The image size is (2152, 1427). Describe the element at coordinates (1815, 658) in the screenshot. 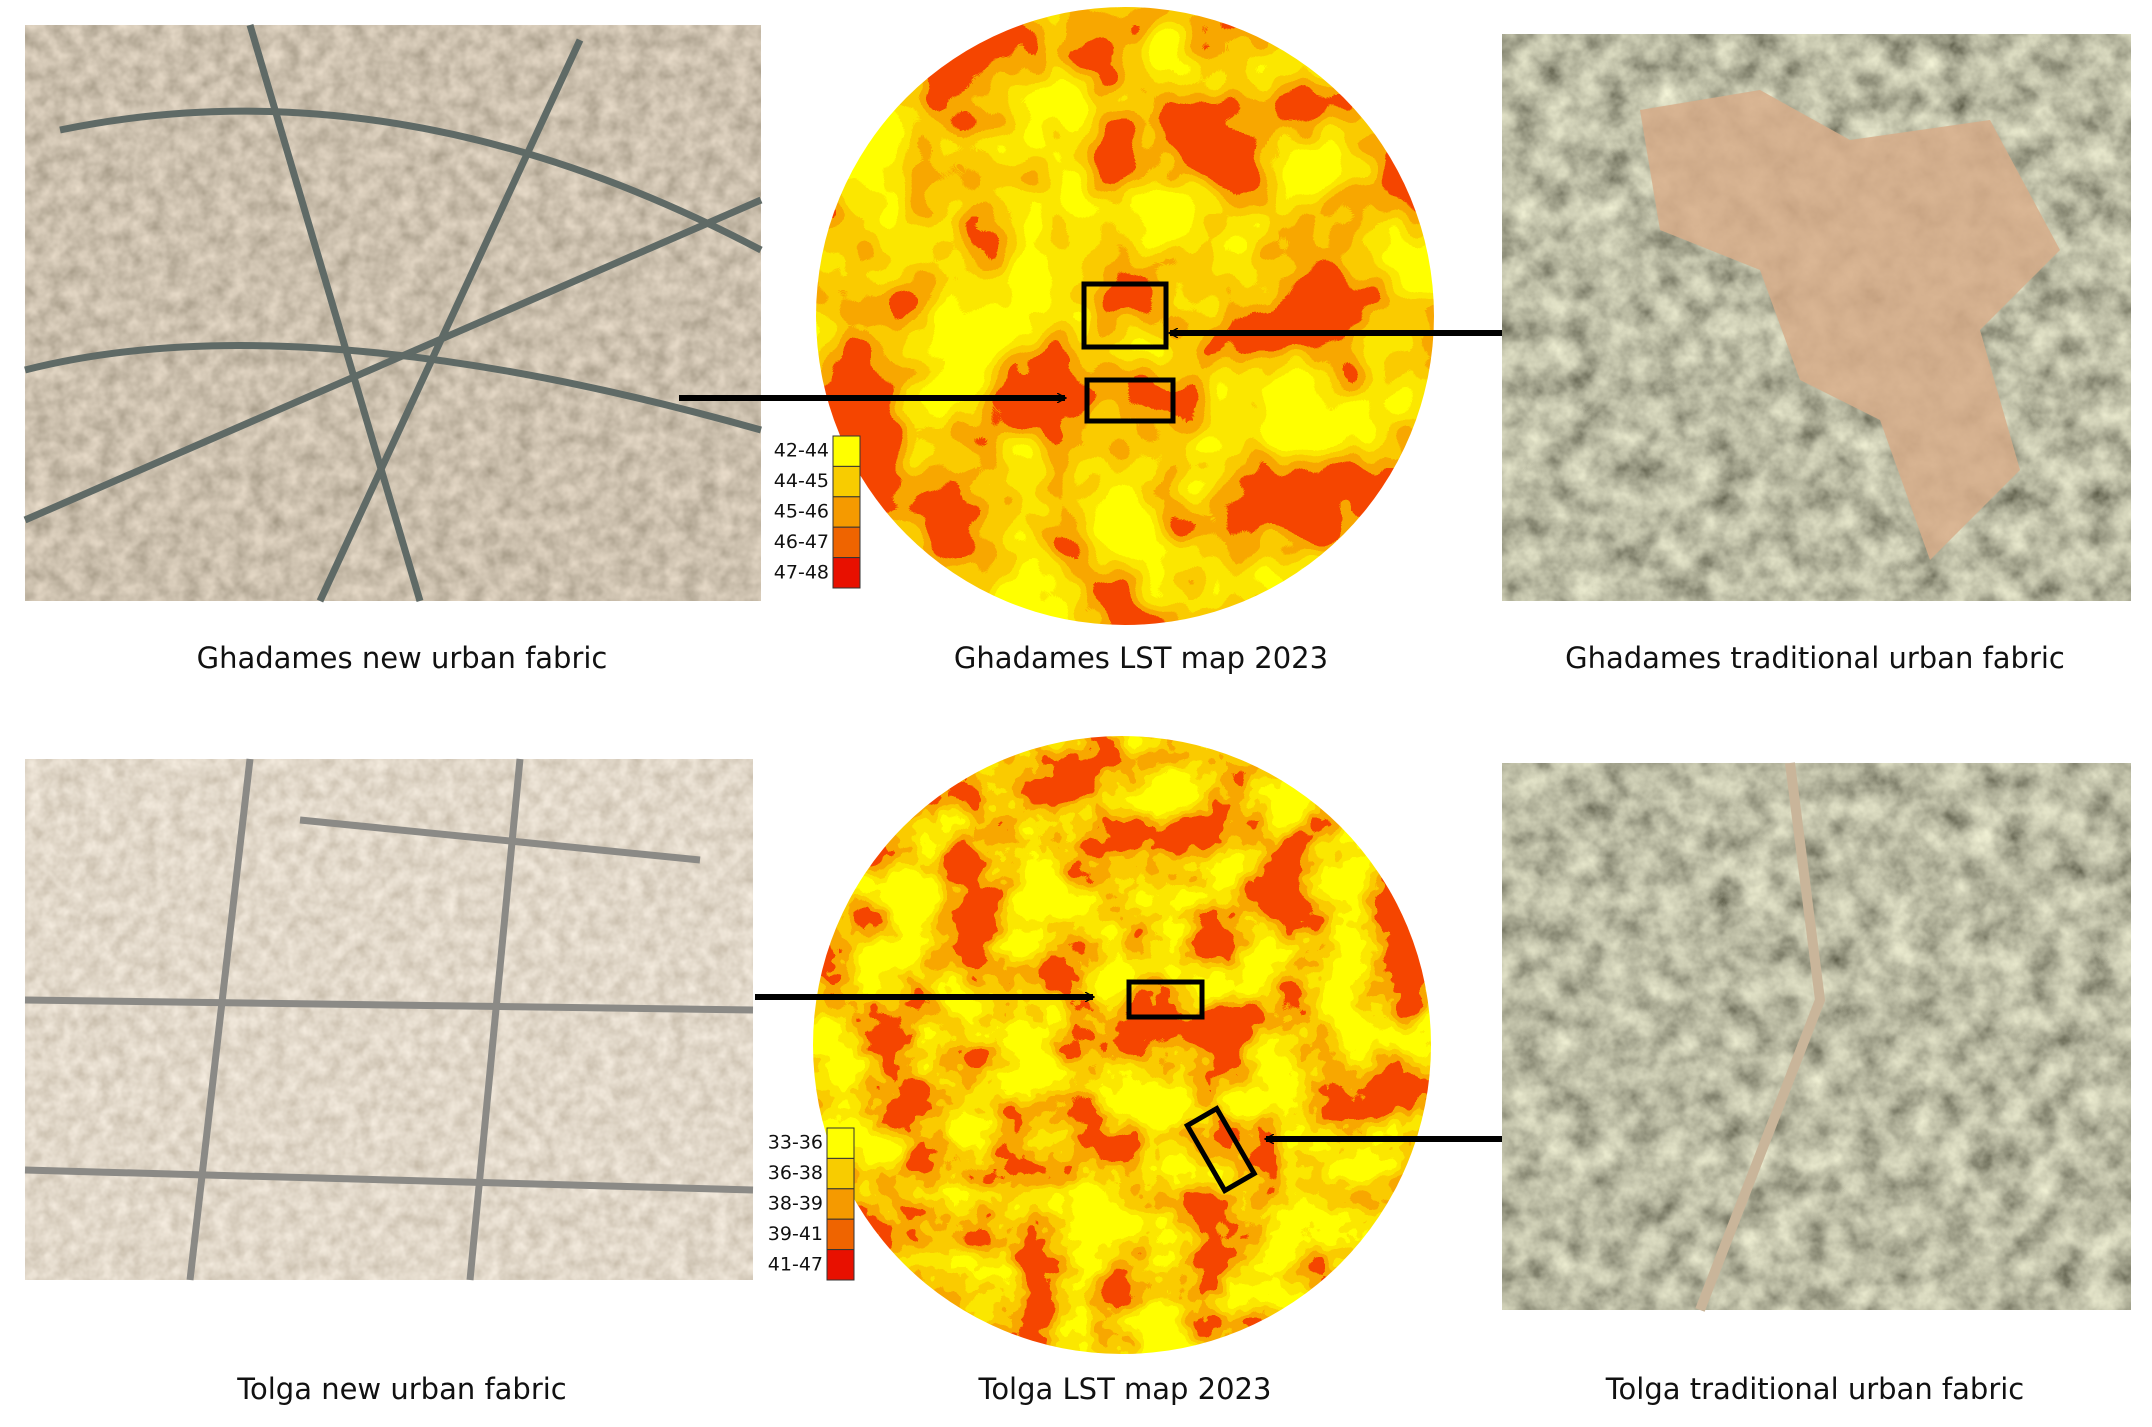

I see `caption: Ghadames traditional urban fabric` at that location.